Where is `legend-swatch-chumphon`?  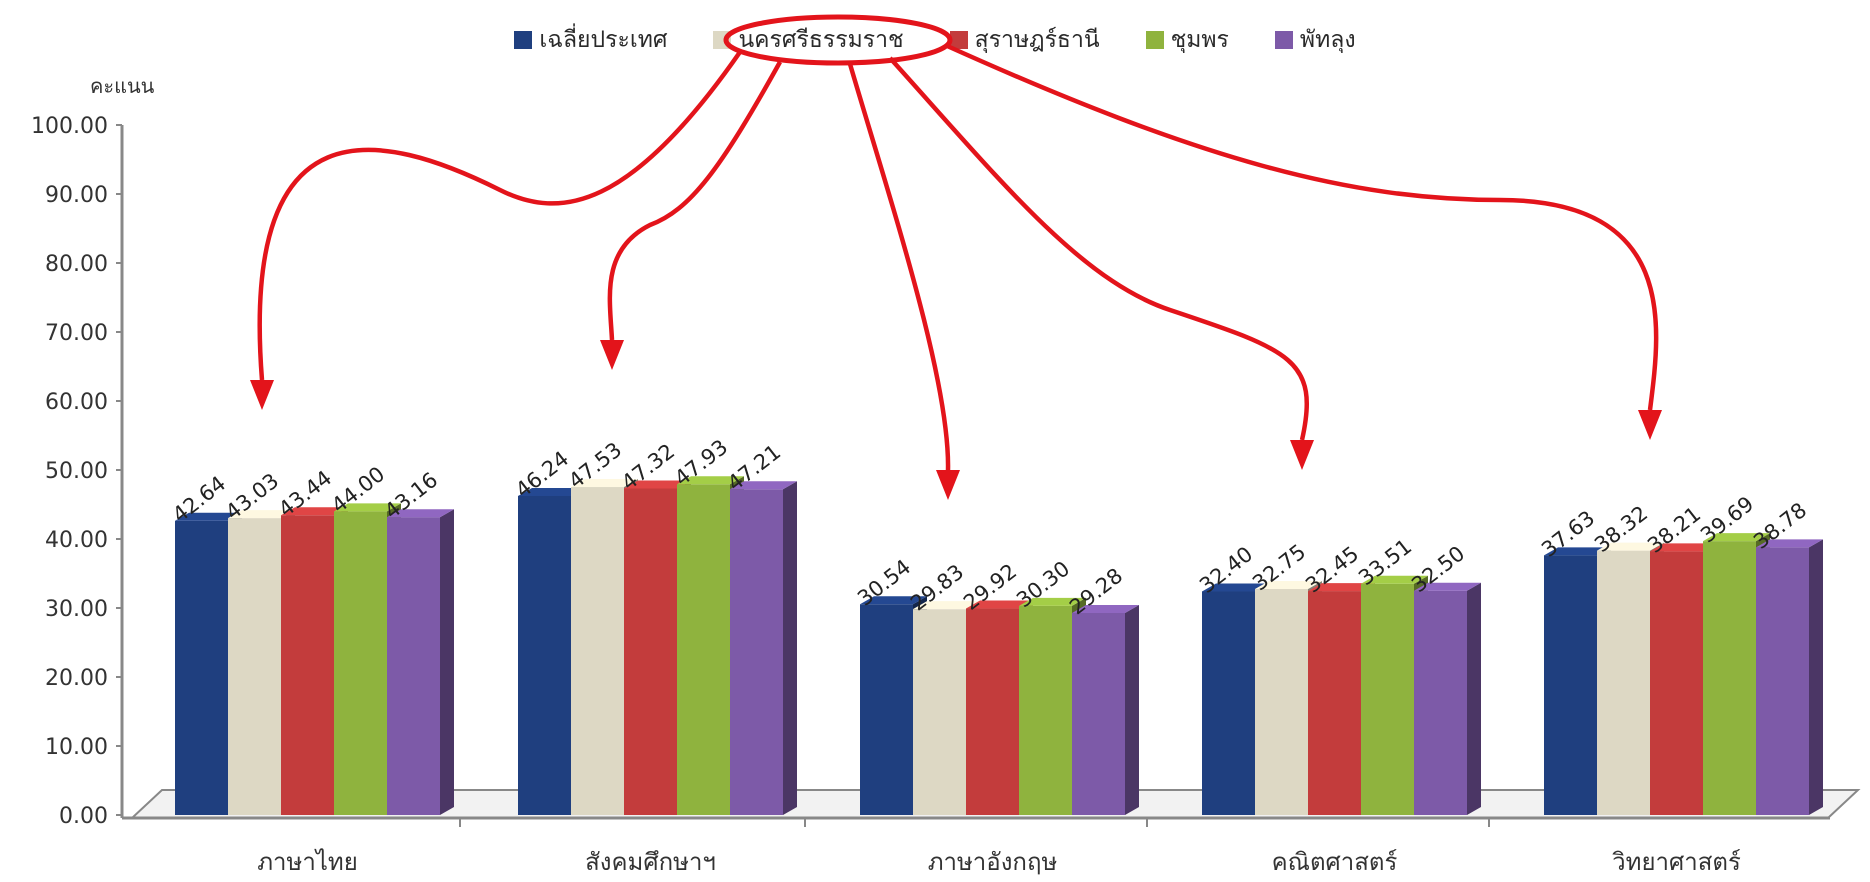
legend-swatch-chumphon is located at coordinates (1154, 40).